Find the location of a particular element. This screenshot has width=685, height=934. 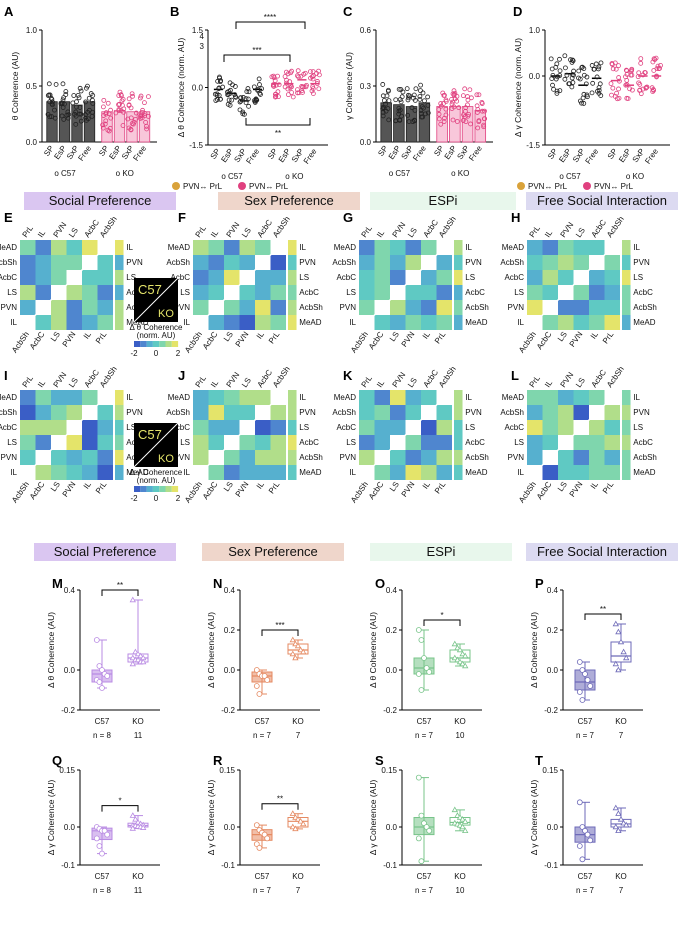

sig-stars: * is located at coordinates (441, 615).